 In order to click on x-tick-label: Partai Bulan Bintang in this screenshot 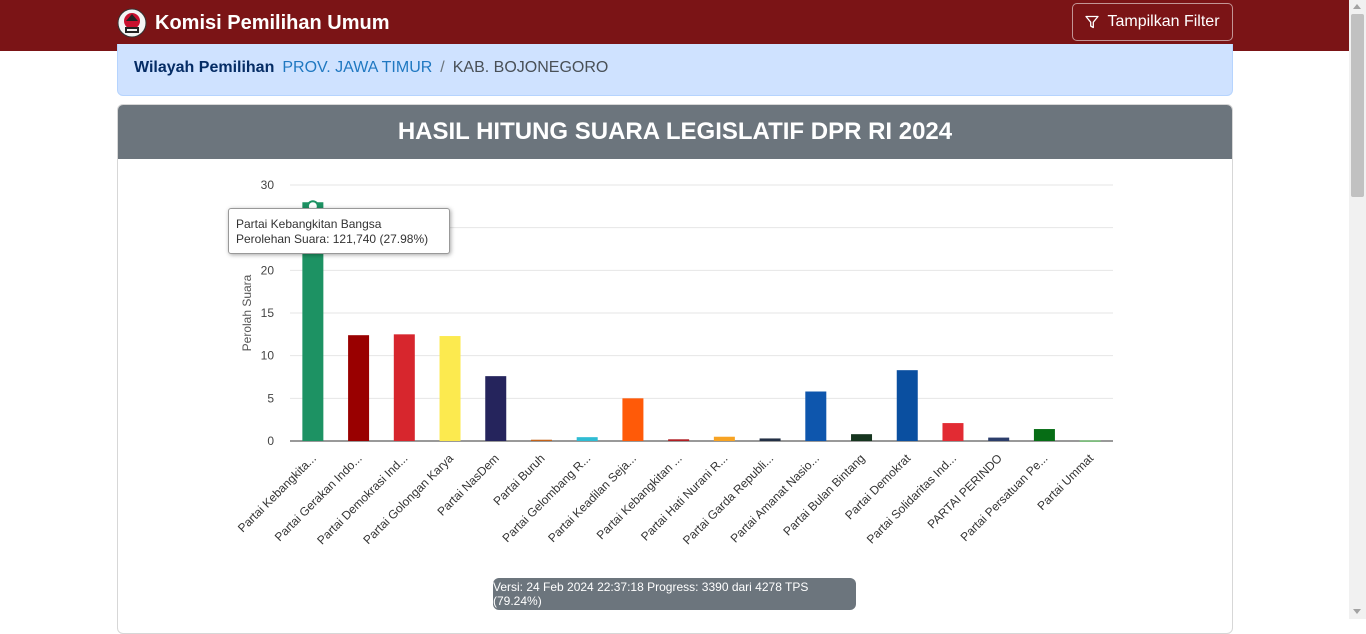, I will do `click(823, 494)`.